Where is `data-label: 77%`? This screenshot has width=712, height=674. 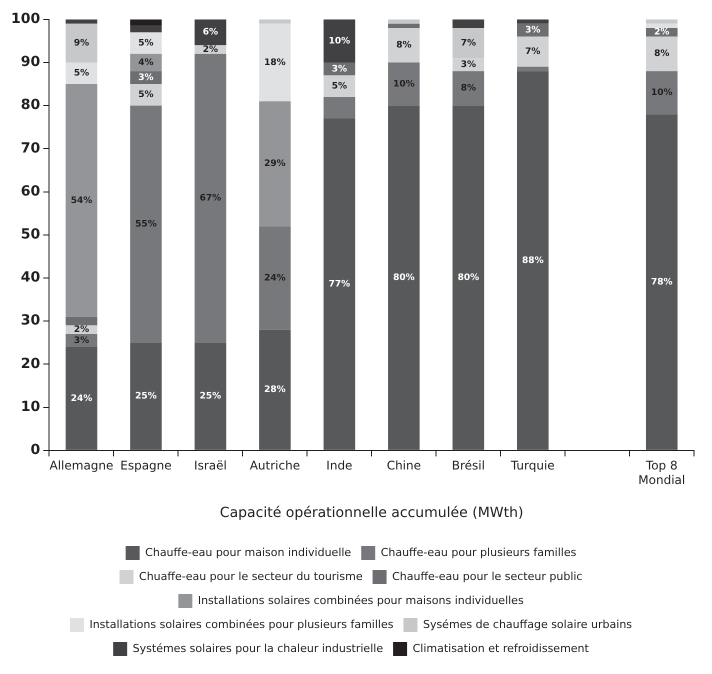
data-label: 77% is located at coordinates (339, 285).